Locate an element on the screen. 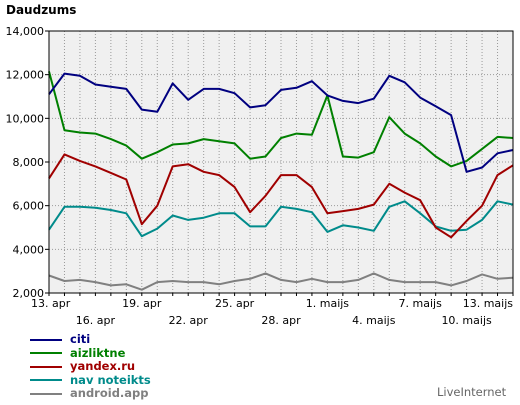 This screenshot has width=520, height=405. legend-label: citi is located at coordinates (80, 339).